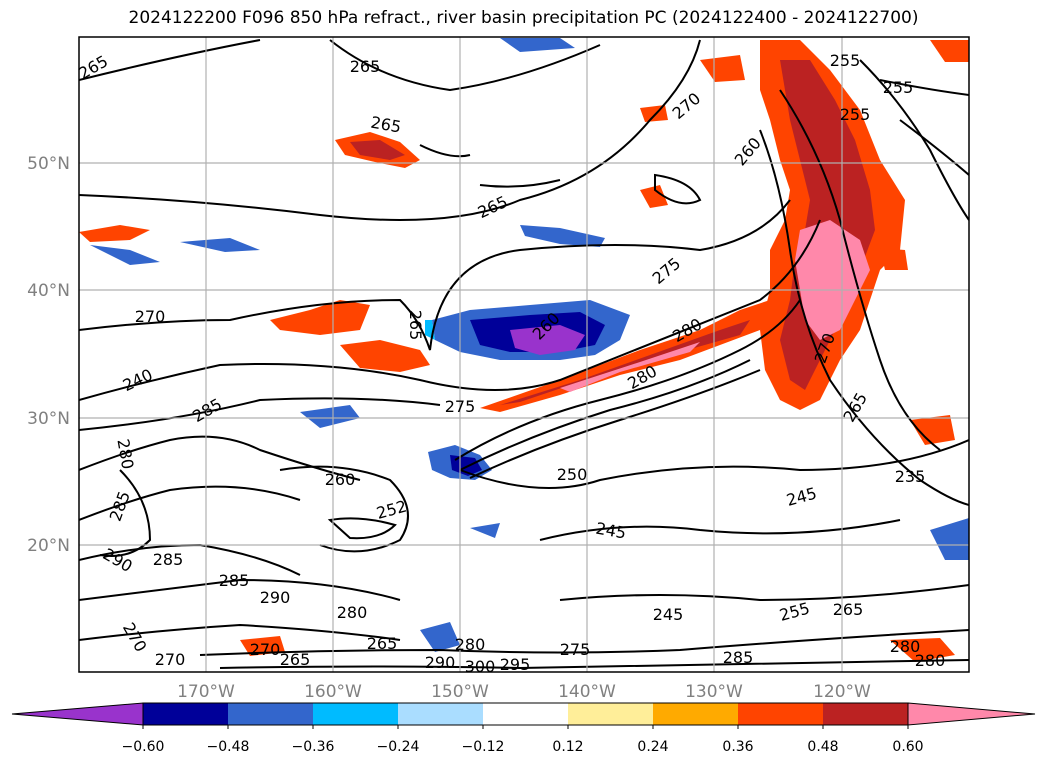 The width and height of the screenshot is (1047, 765). Describe the element at coordinates (143, 747) in the screenshot. I see `colorbar-tick-label: −0.60` at that location.